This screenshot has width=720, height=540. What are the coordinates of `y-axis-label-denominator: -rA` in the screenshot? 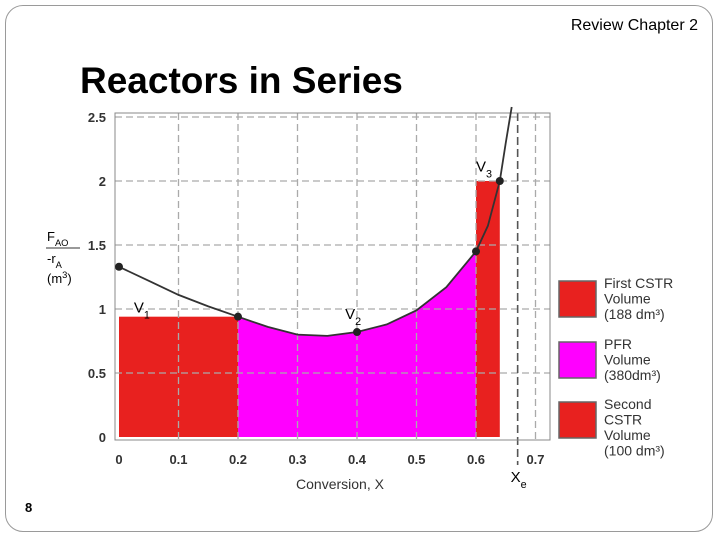 It's located at (55, 260).